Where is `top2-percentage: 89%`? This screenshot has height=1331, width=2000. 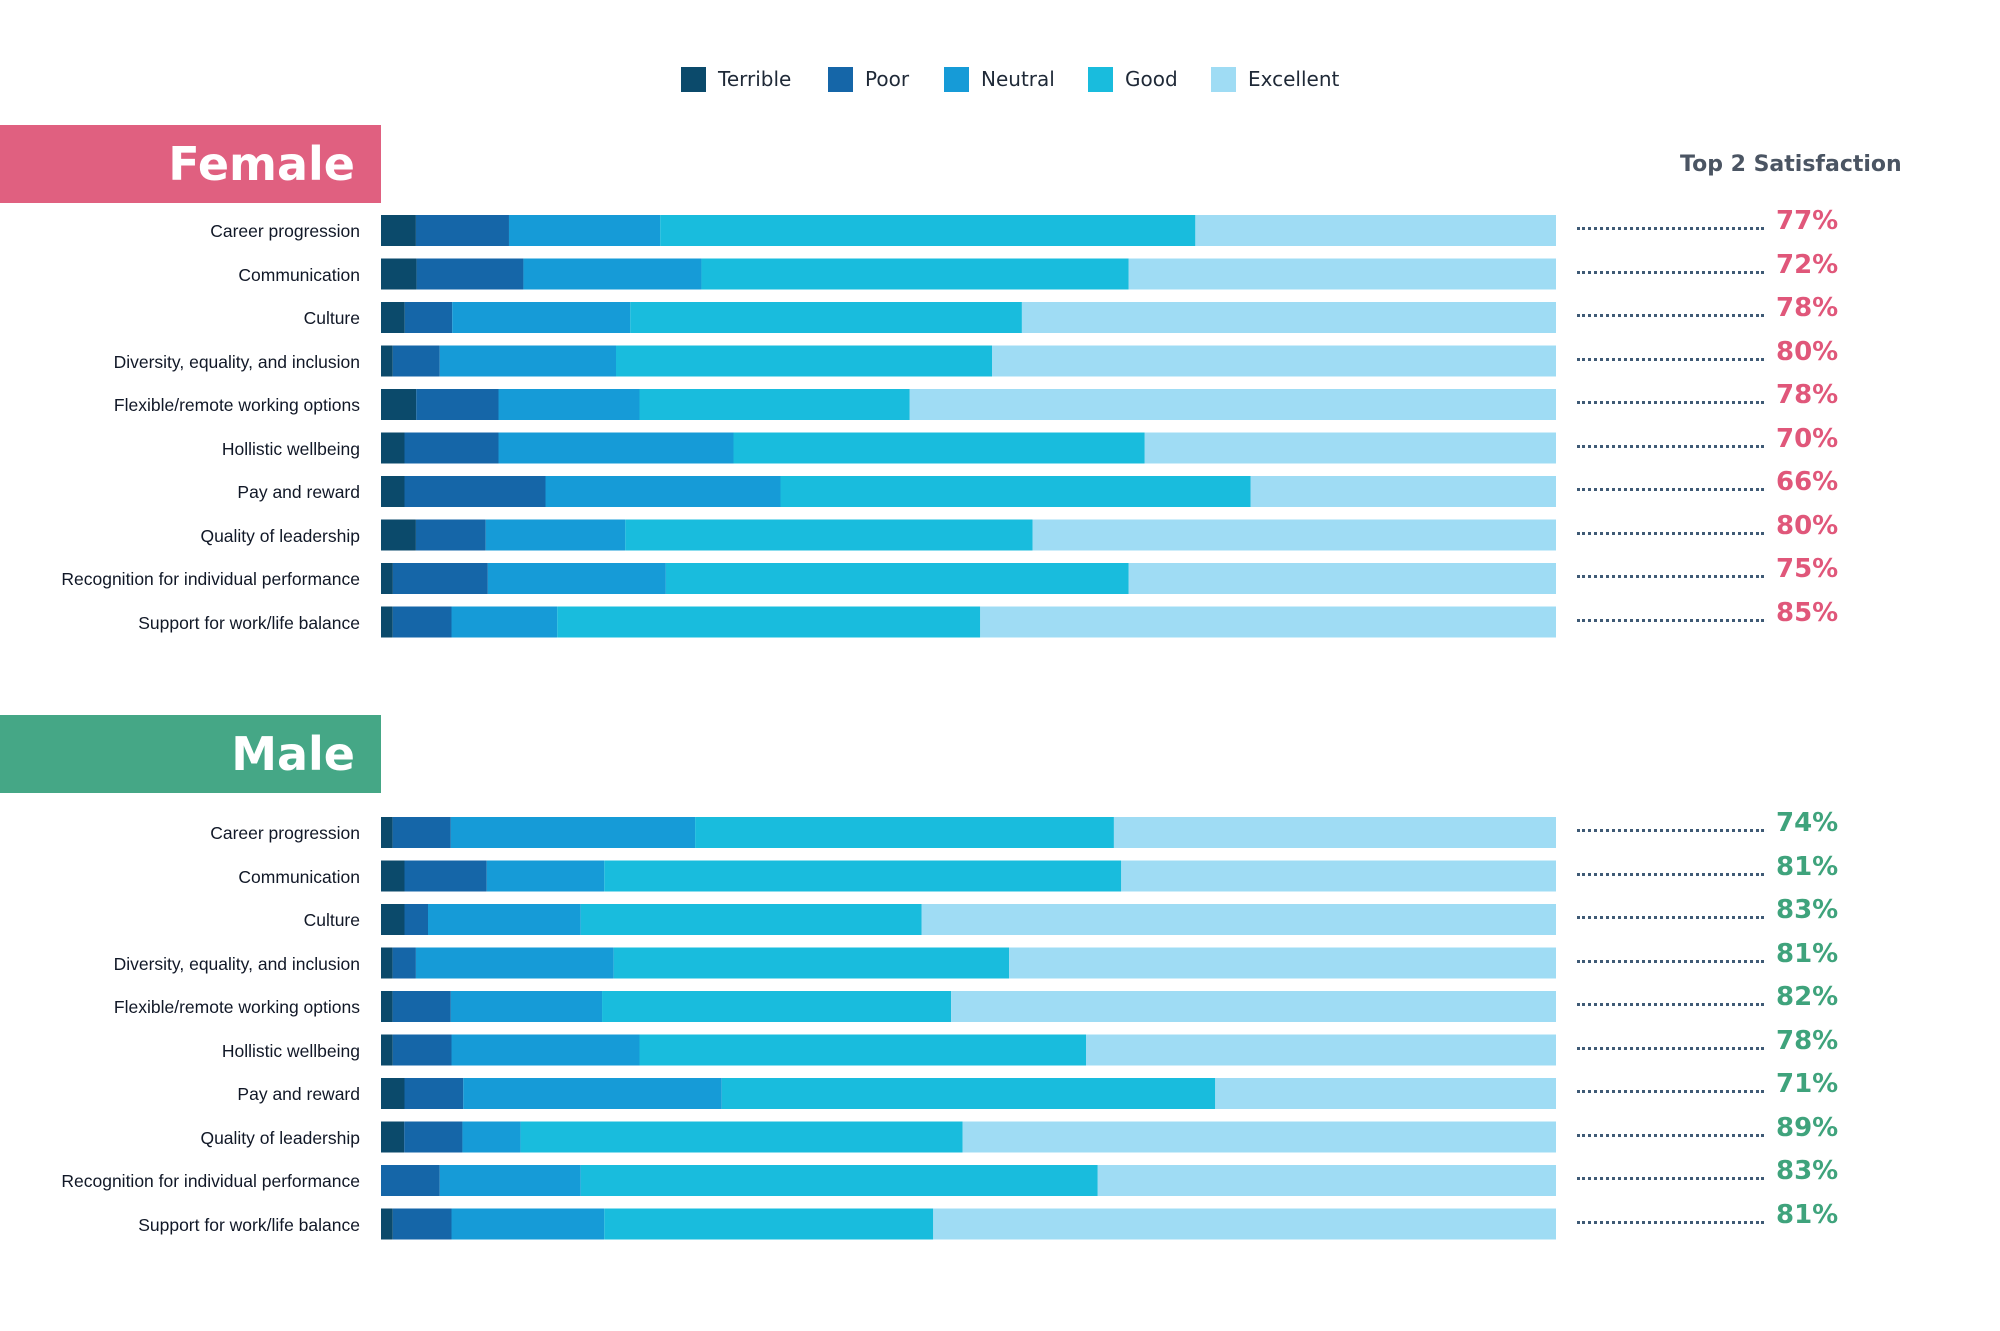
top2-percentage: 89% is located at coordinates (1807, 1127).